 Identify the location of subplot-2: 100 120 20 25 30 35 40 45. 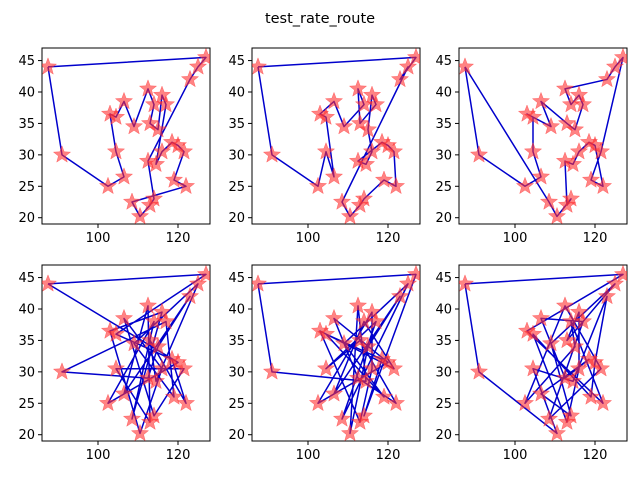
(324, 146).